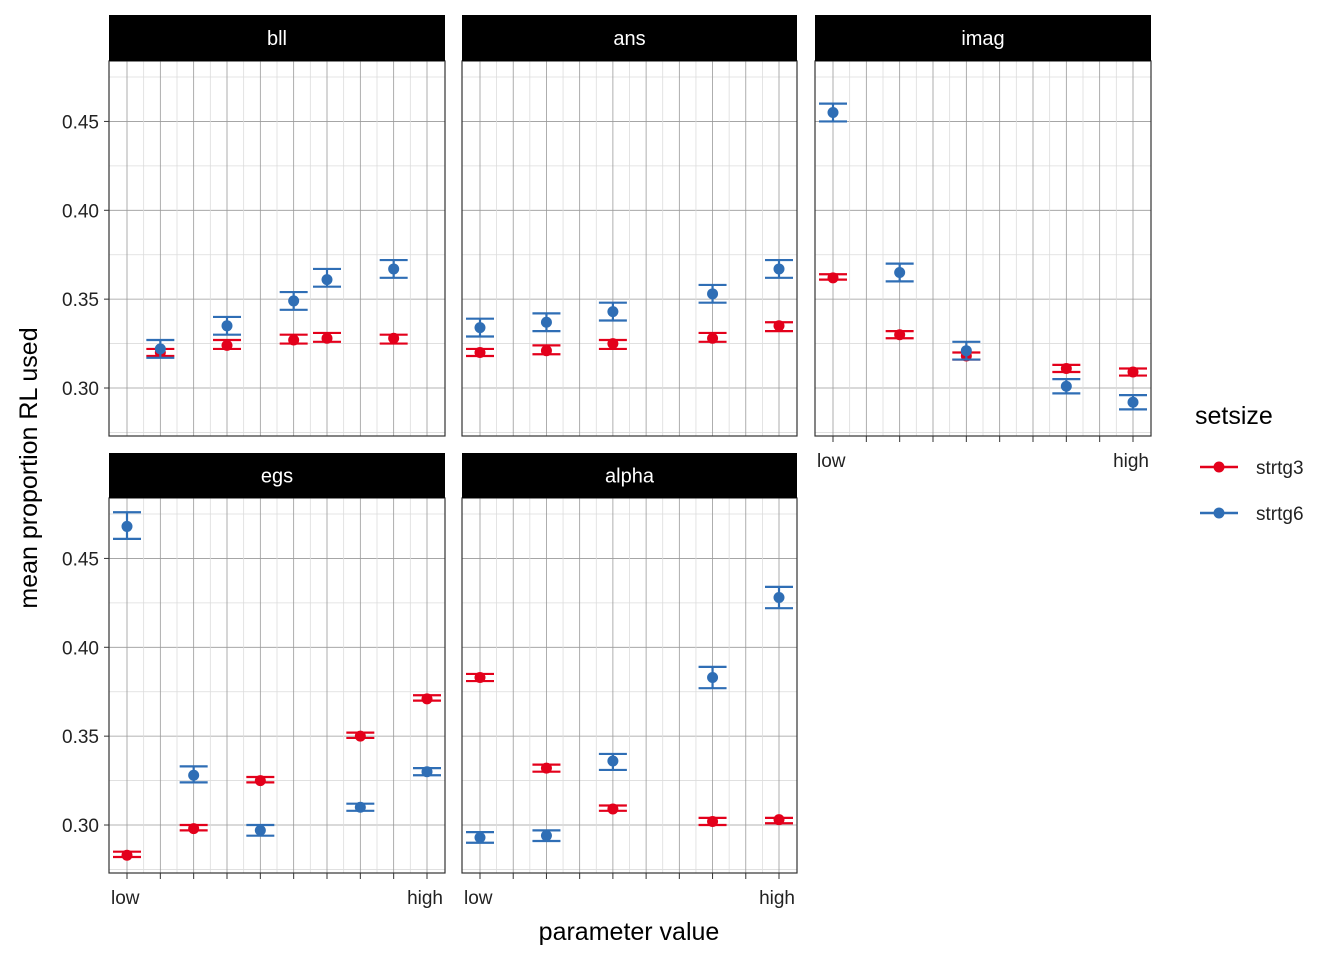 This screenshot has width=1344, height=960. Describe the element at coordinates (630, 477) in the screenshot. I see `strip-label-alpha: alpha` at that location.